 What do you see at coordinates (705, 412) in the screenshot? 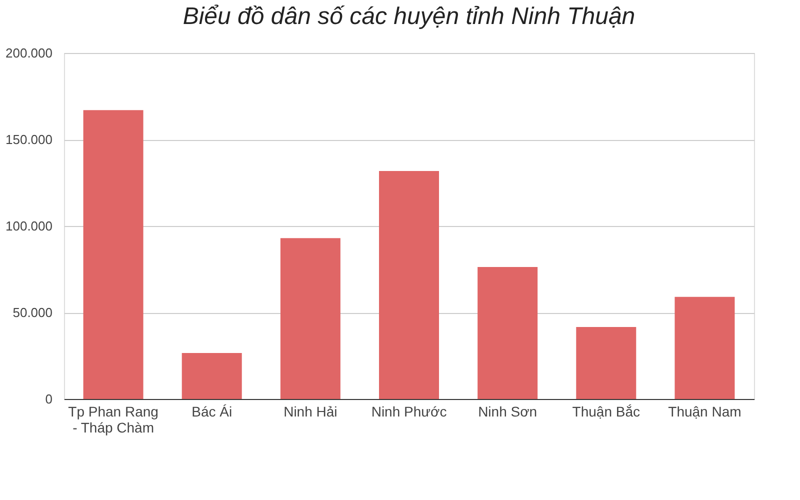
I see `x-tick-label: Thuận Nam` at bounding box center [705, 412].